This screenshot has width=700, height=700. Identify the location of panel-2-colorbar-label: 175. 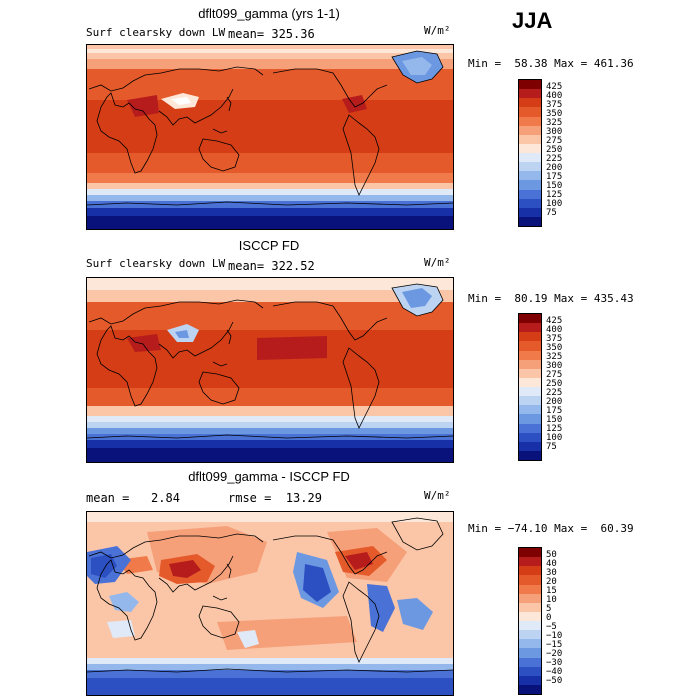
(554, 411).